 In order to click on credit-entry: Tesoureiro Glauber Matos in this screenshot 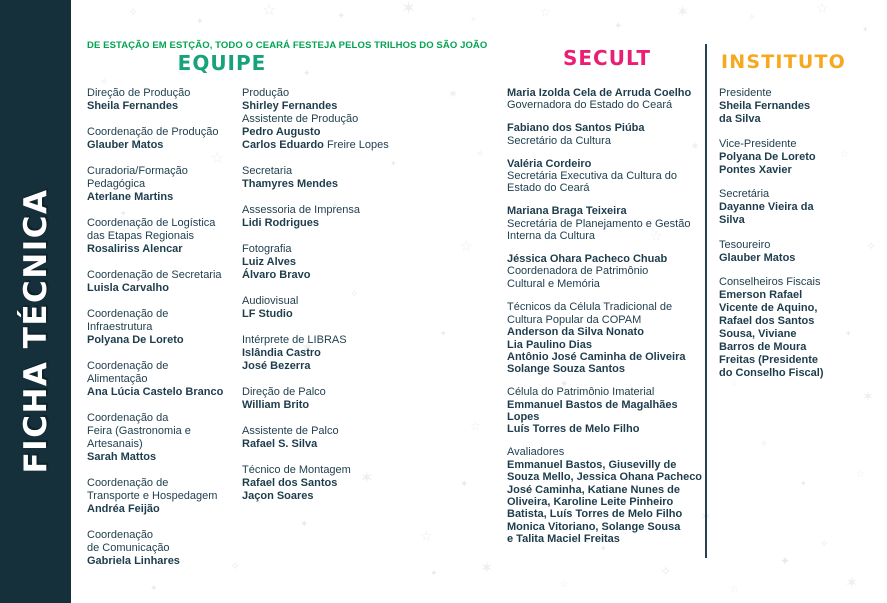, I will do `click(789, 252)`.